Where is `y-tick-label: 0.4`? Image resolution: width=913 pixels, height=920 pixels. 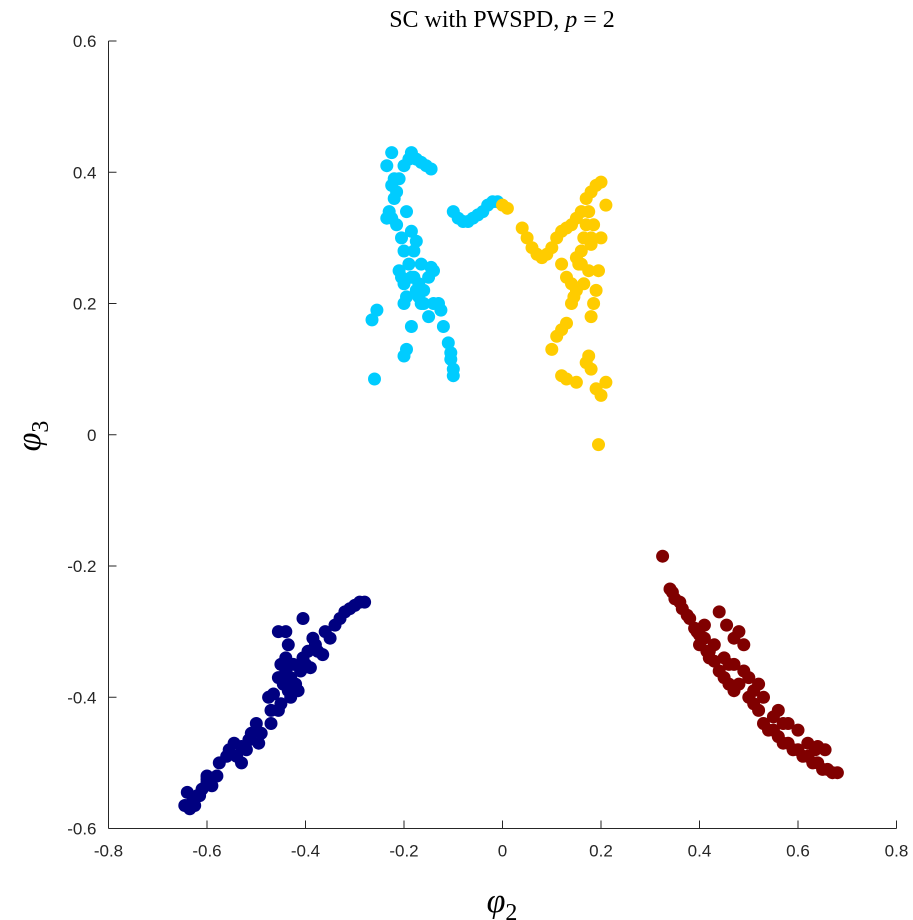 y-tick-label: 0.4 is located at coordinates (85, 172).